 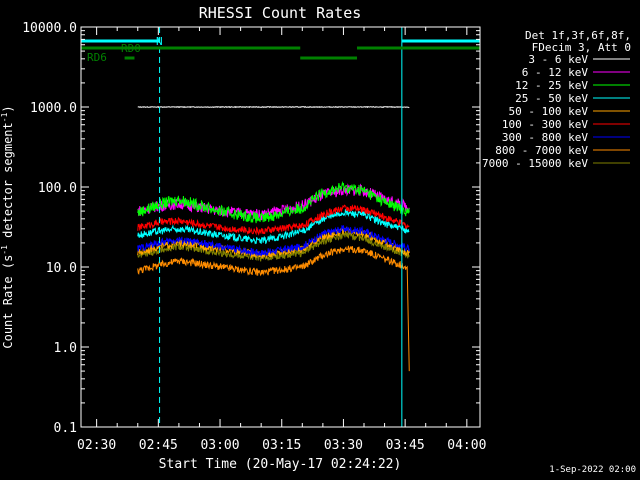 I want to click on legend-entry-label: 100 - 300 keV, so click(x=545, y=124).